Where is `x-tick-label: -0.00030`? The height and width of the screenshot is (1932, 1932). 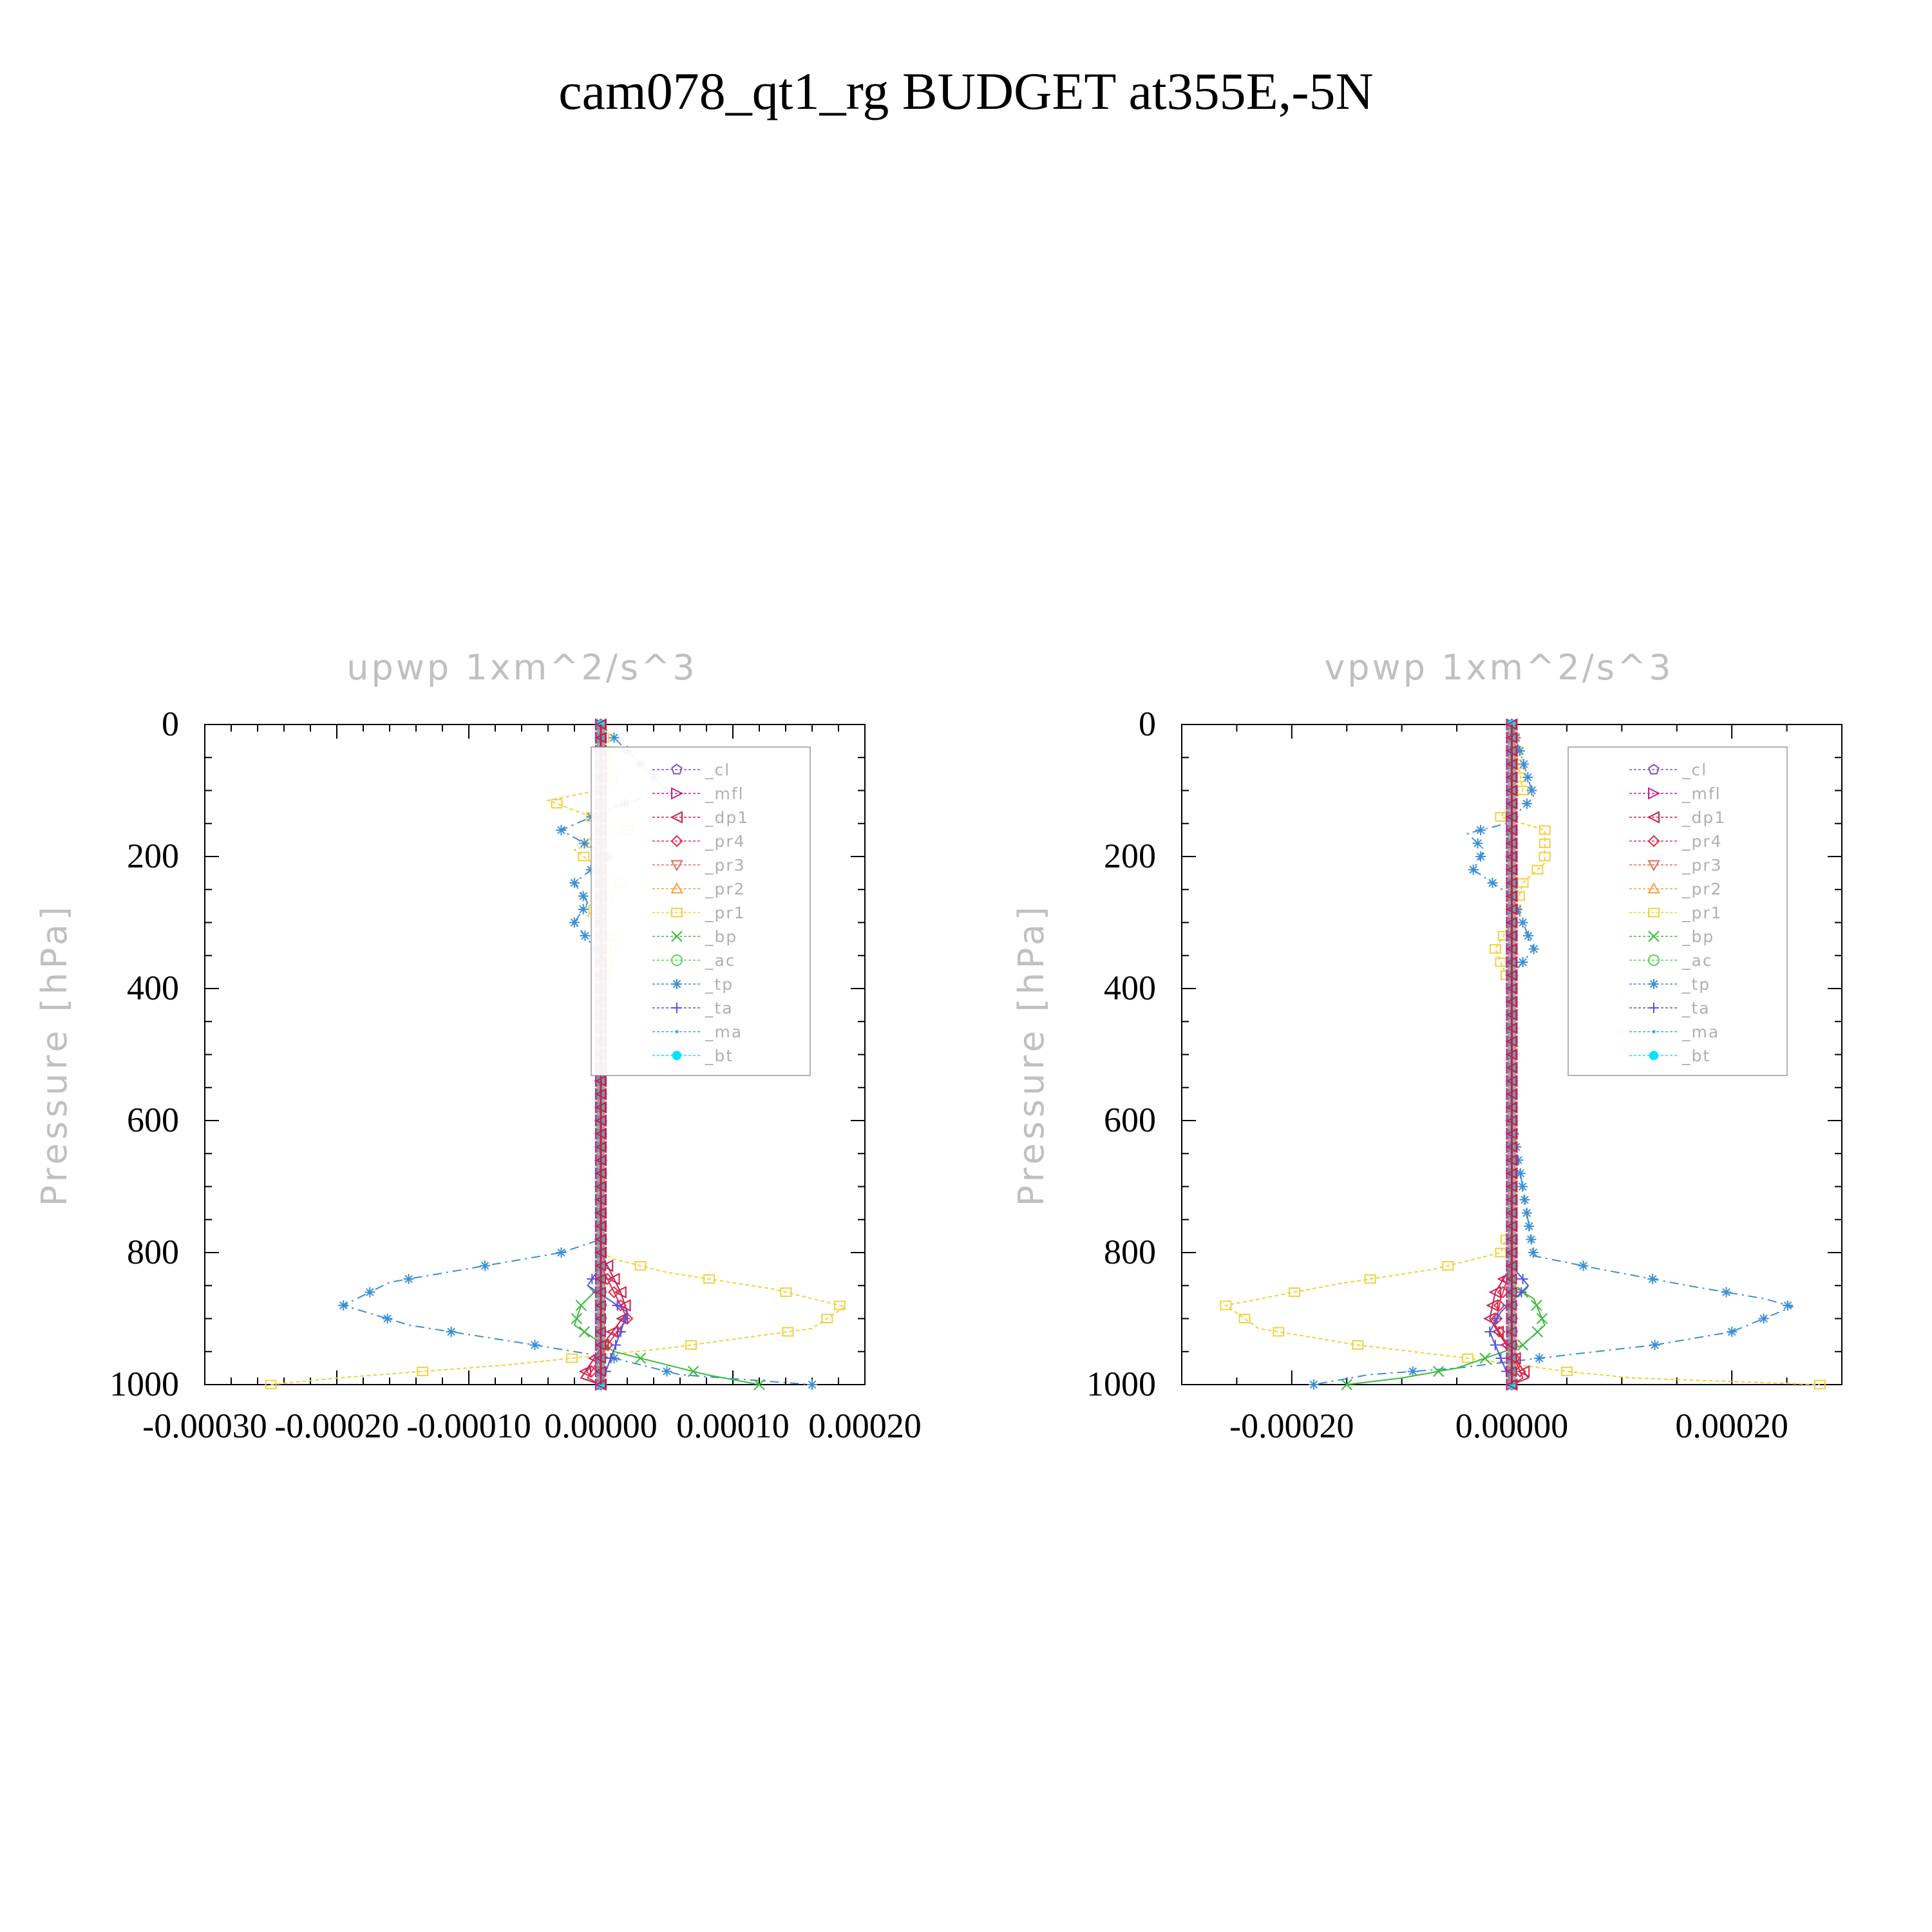 x-tick-label: -0.00030 is located at coordinates (205, 1426).